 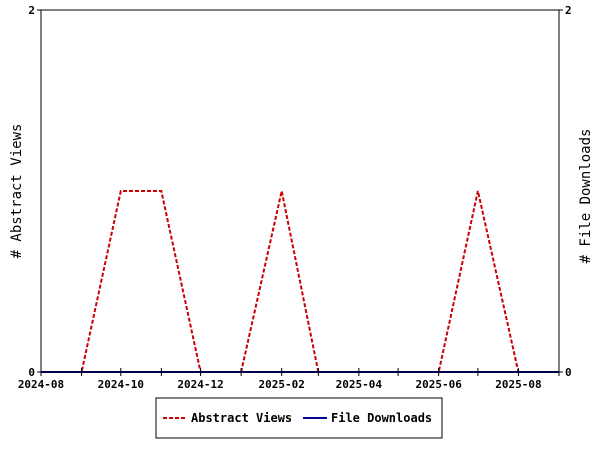 I want to click on y-axis-left-label: # Abstract Views, so click(x=17, y=191).